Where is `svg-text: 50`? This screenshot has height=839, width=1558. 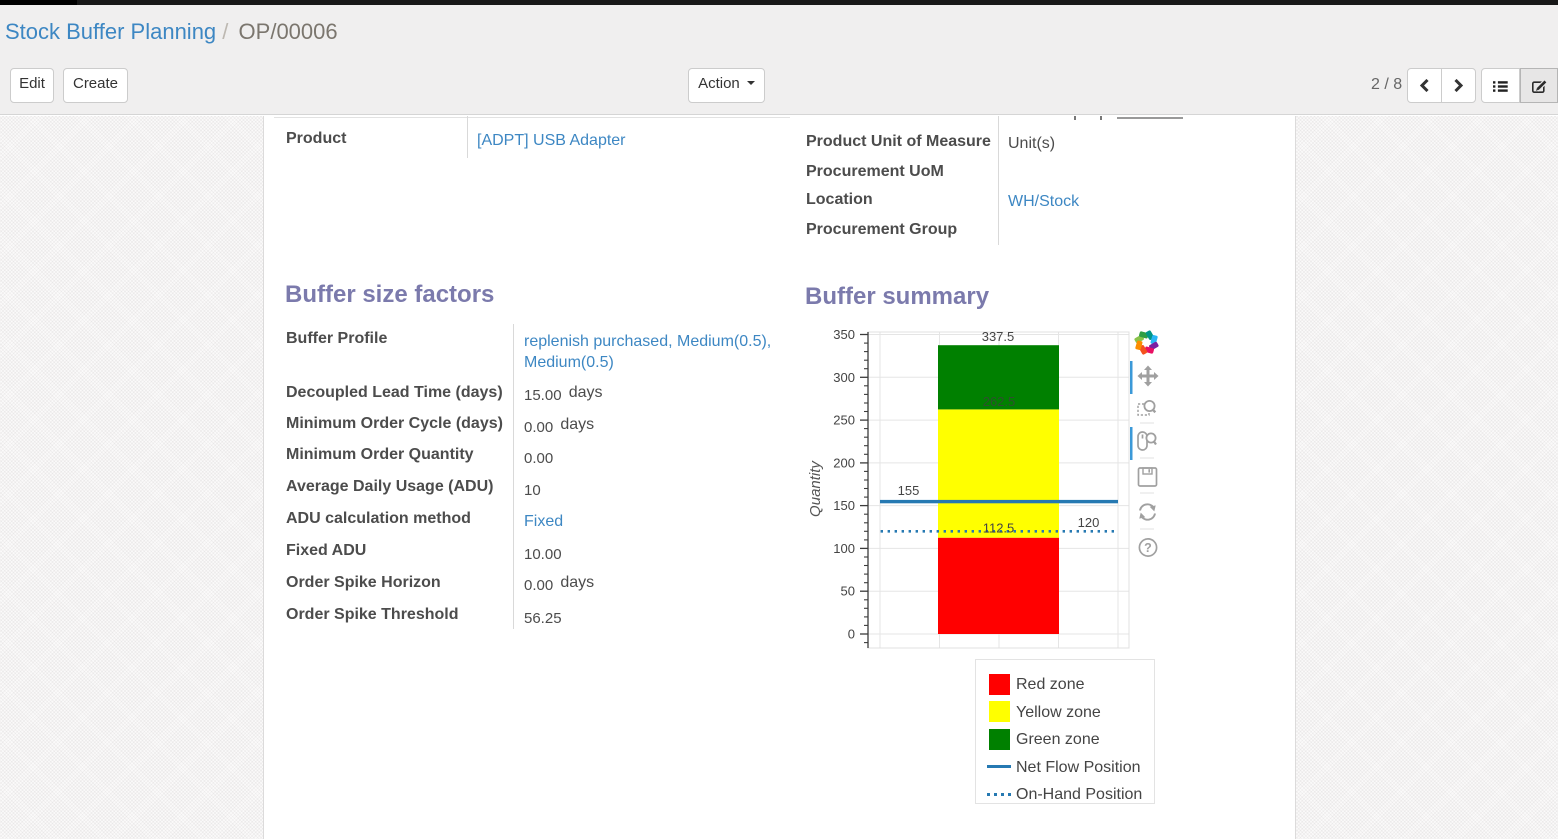
svg-text: 50 is located at coordinates (848, 591).